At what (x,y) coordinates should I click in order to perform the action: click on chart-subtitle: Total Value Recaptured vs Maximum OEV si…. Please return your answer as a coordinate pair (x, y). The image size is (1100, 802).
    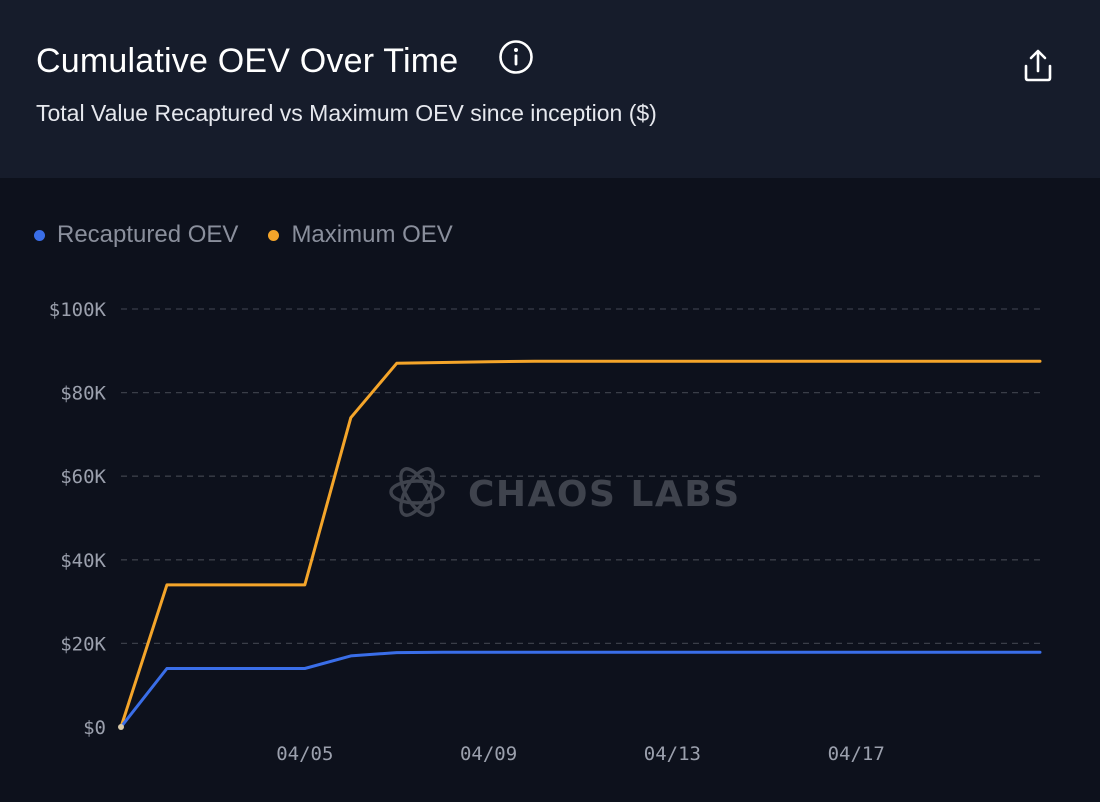
    Looking at the image, I should click on (346, 113).